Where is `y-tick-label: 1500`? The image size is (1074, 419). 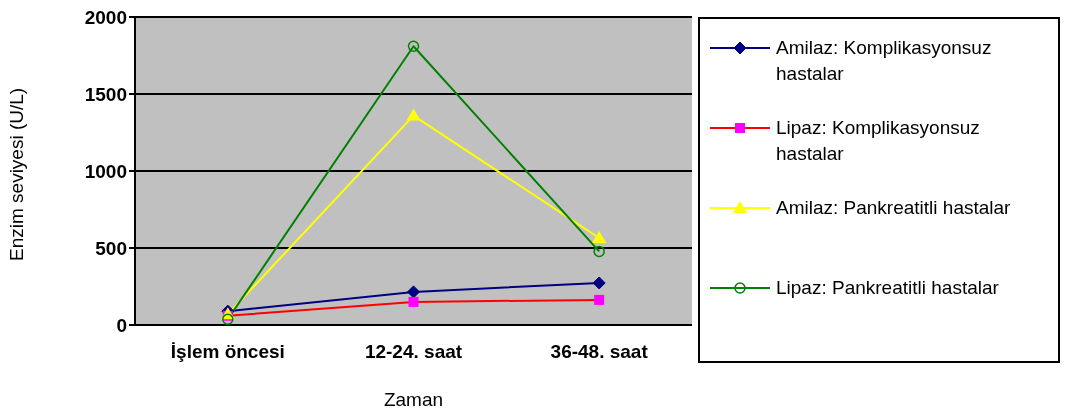 y-tick-label: 1500 is located at coordinates (105, 94).